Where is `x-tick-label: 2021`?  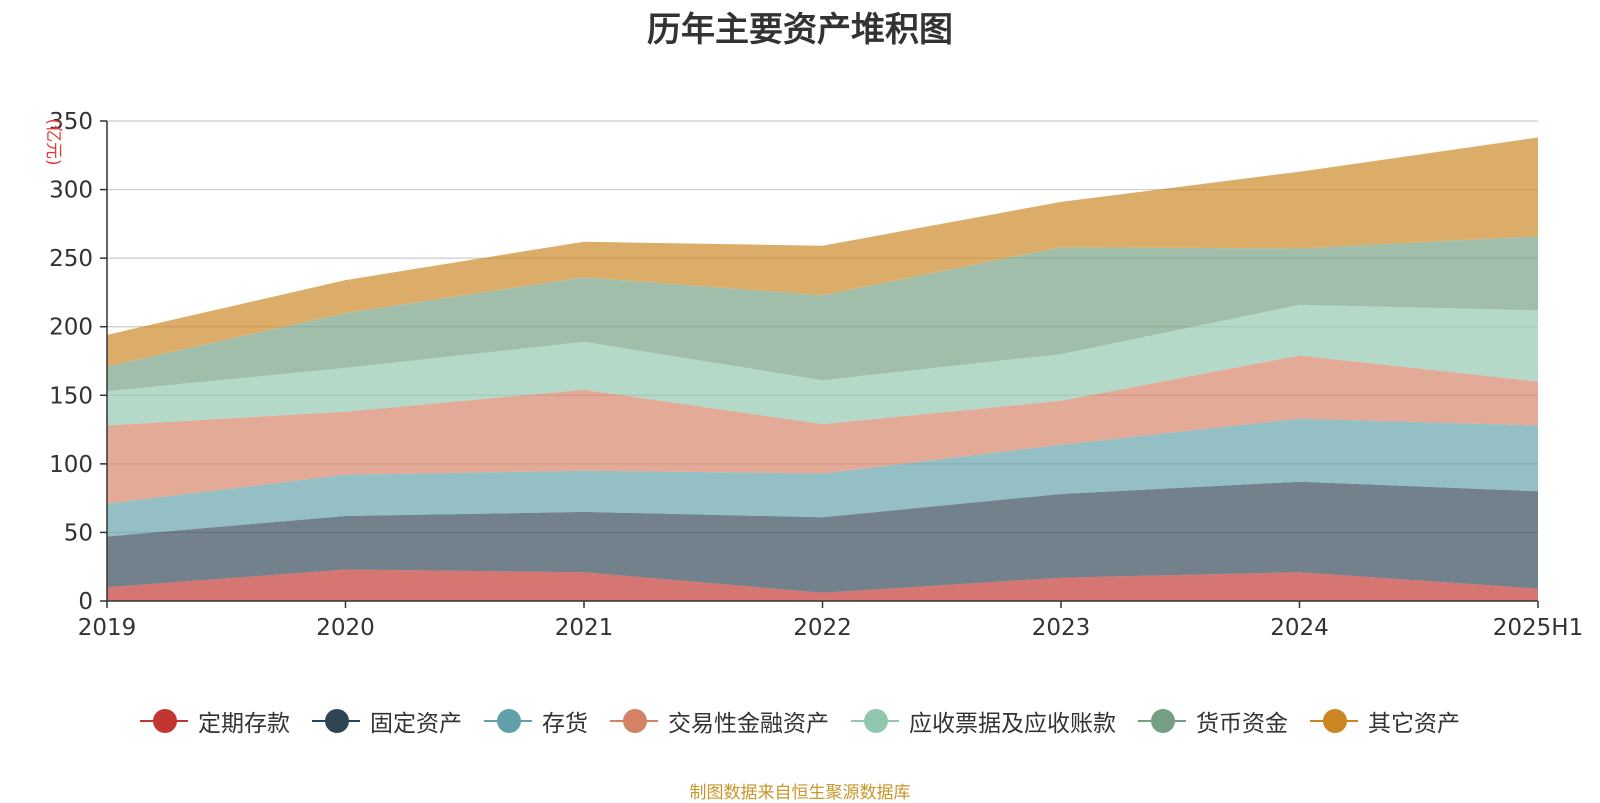
x-tick-label: 2021 is located at coordinates (584, 628).